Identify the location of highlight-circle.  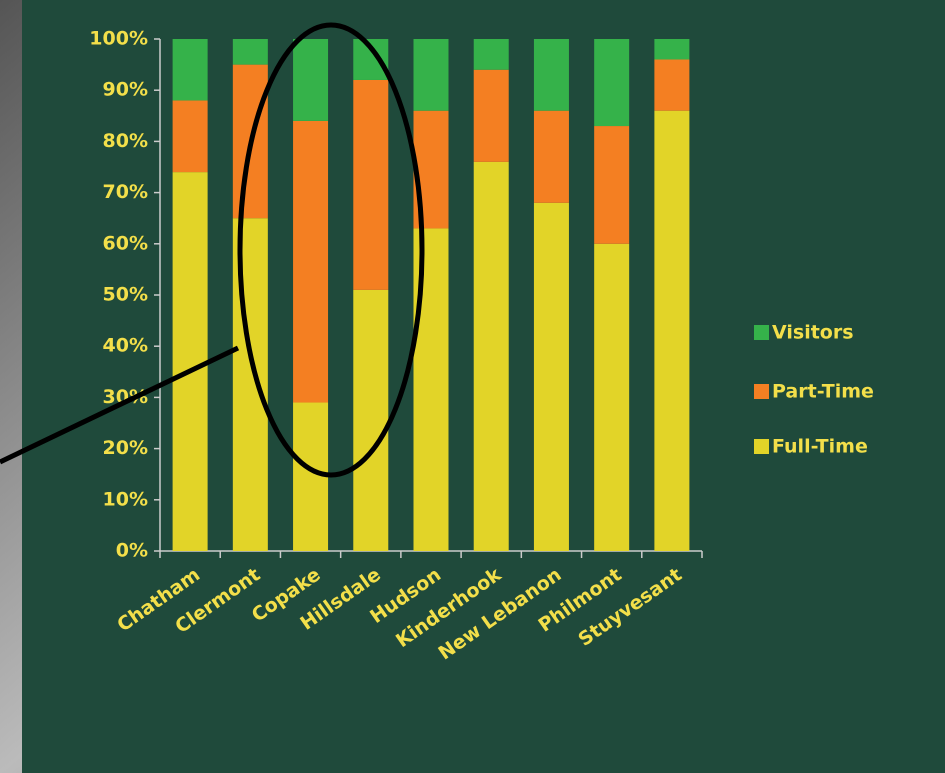
(331, 250).